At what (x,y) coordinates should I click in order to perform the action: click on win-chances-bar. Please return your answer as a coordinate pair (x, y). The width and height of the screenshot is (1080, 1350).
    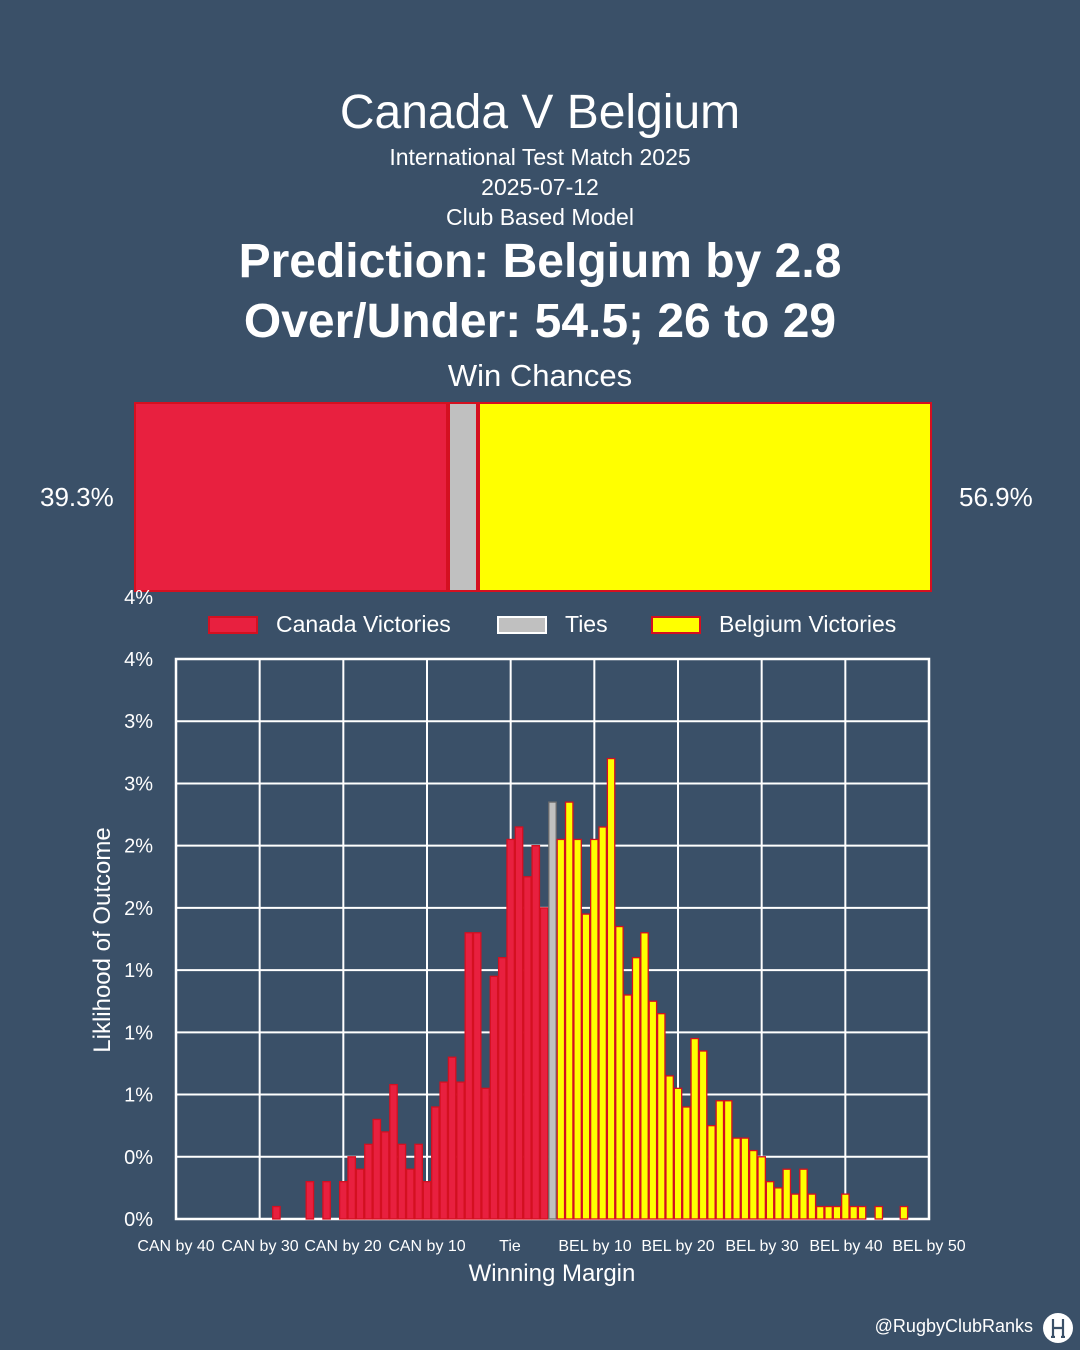
    Looking at the image, I should click on (533, 497).